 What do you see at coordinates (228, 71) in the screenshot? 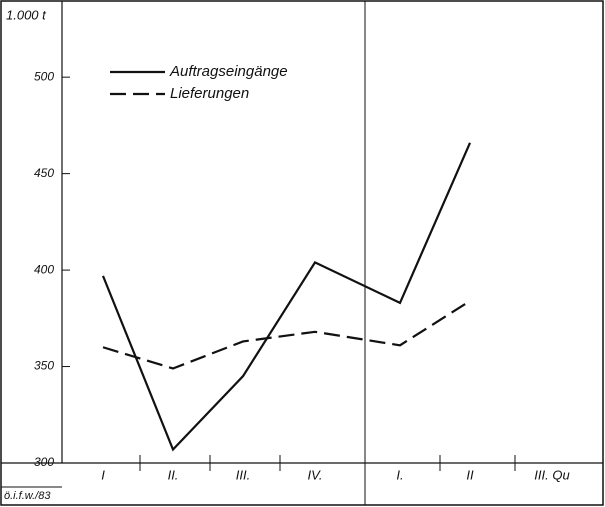
I see `legend-label: Auftragseingänge` at bounding box center [228, 71].